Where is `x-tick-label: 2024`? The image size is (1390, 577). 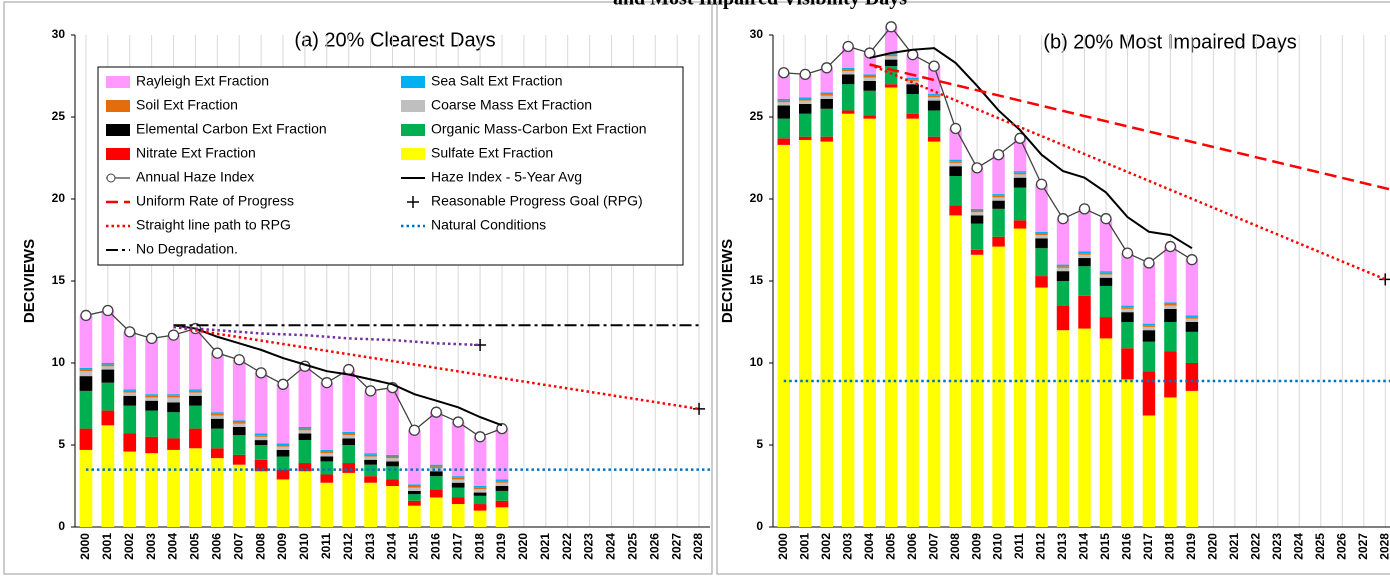
x-tick-label: 2024 is located at coordinates (611, 546).